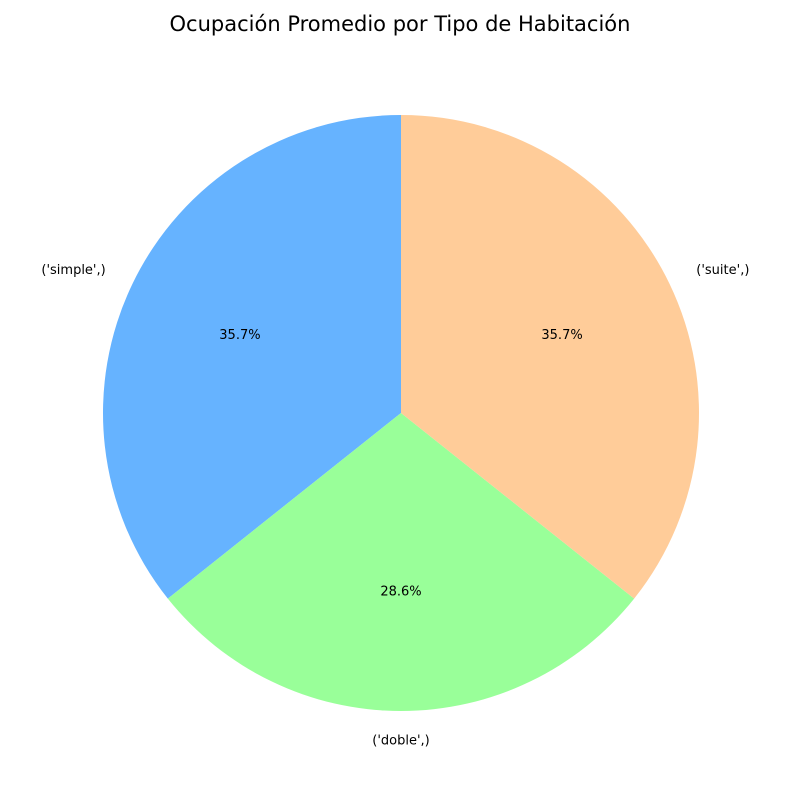  What do you see at coordinates (722, 270) in the screenshot?
I see `slice-category-label: ('suite',)` at bounding box center [722, 270].